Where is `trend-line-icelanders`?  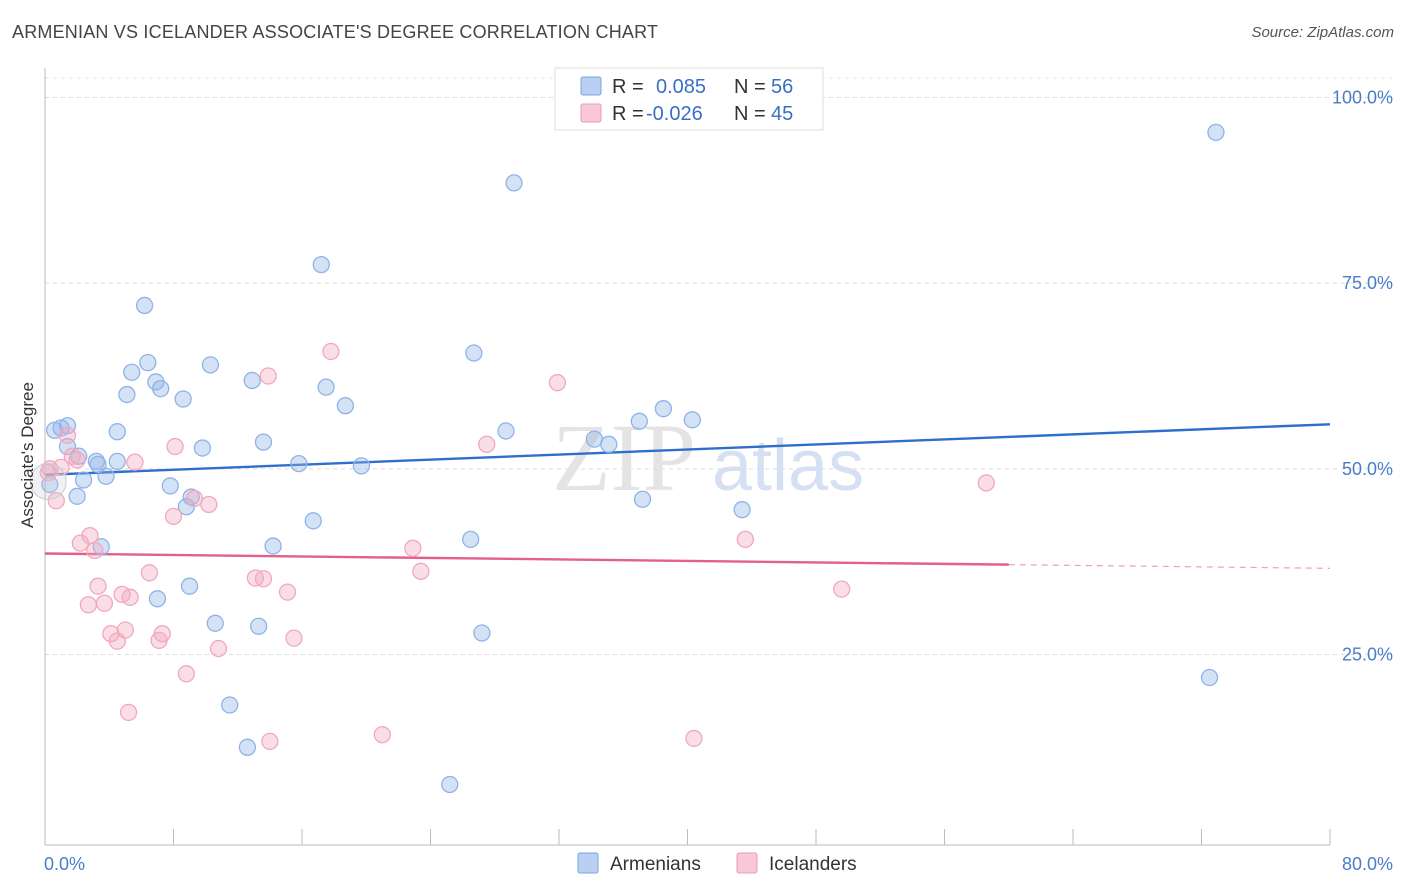 trend-line-icelanders is located at coordinates (526, 559).